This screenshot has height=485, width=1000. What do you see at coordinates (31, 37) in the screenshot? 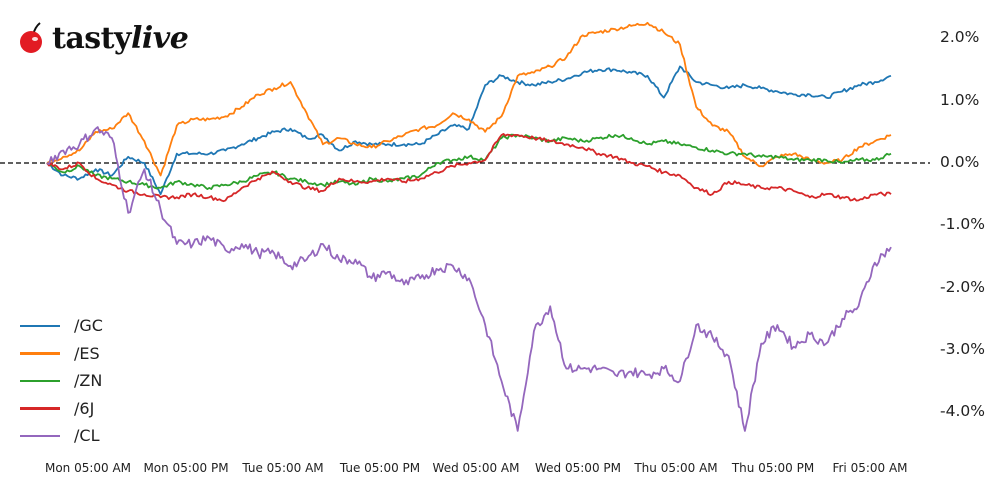
I see `cherry-icon` at bounding box center [31, 37].